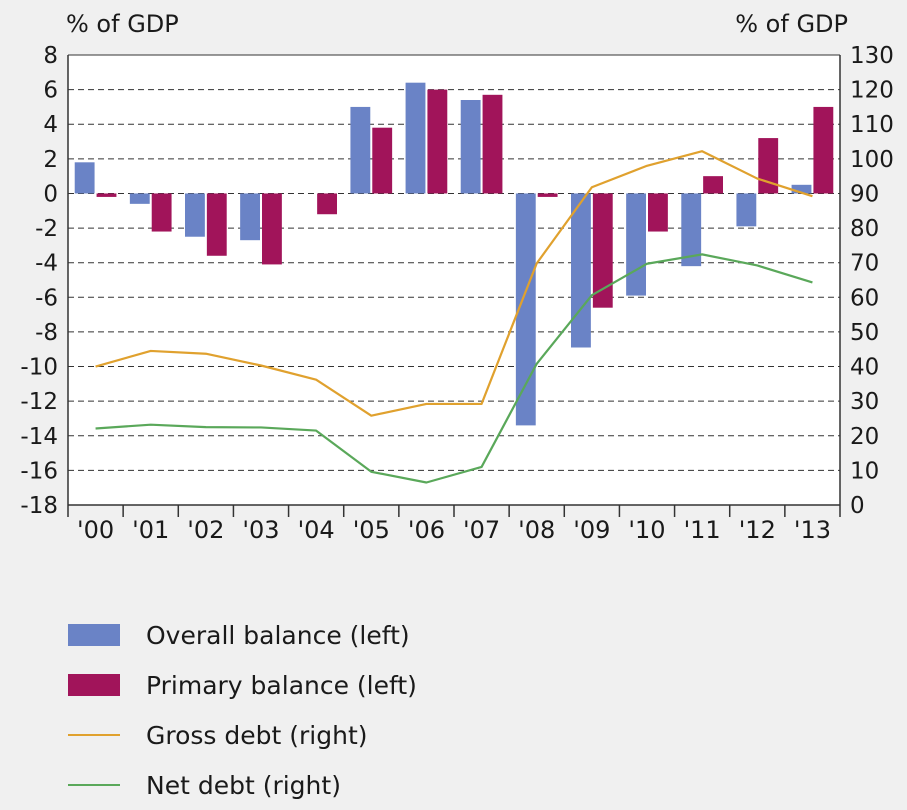 This screenshot has width=907, height=810. Describe the element at coordinates (864, 264) in the screenshot. I see `right-tick-label: 70` at that location.